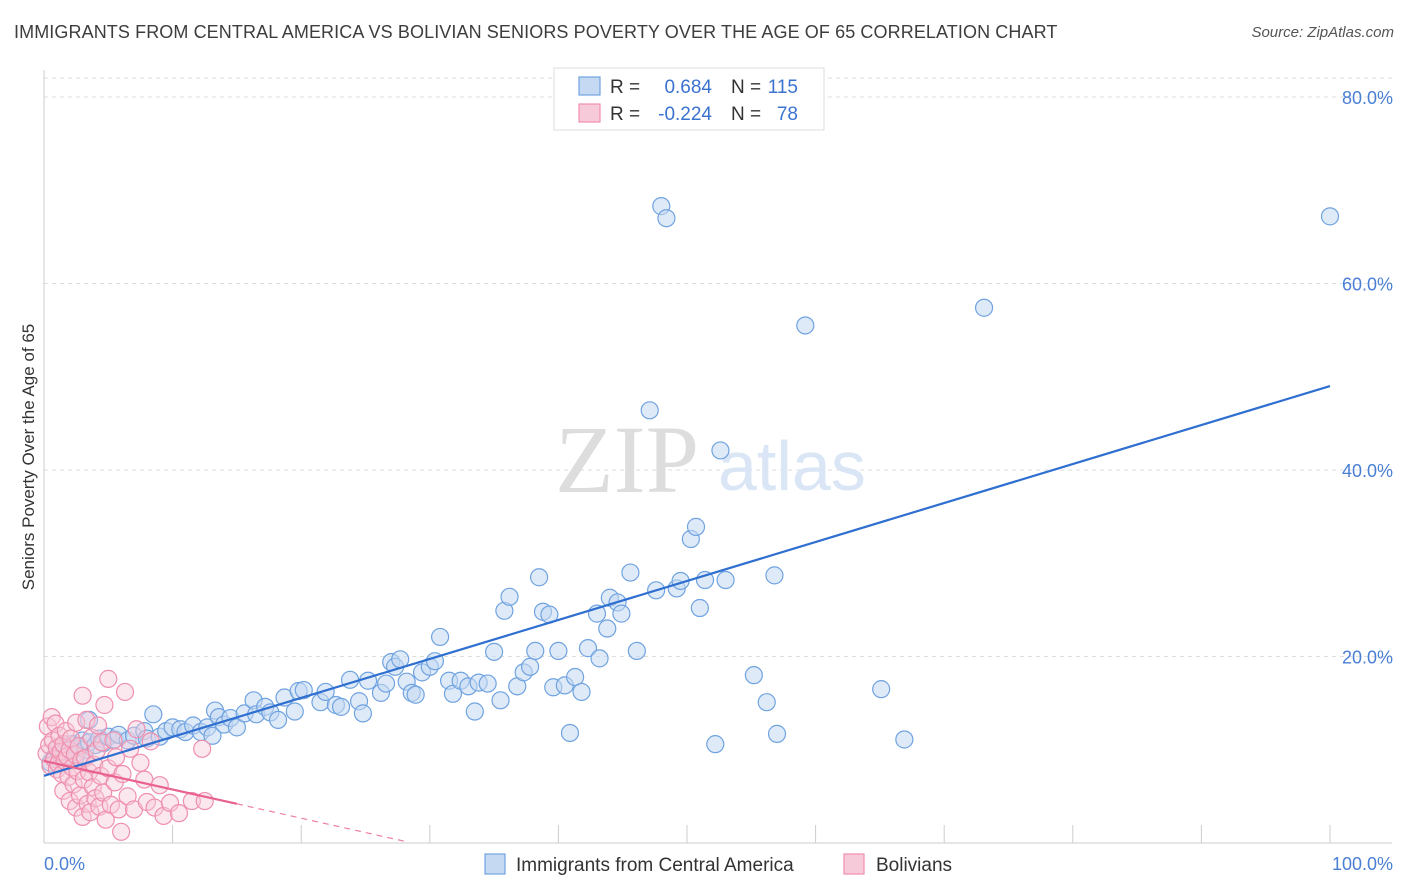 Image resolution: width=1406 pixels, height=892 pixels. What do you see at coordinates (627, 459) in the screenshot?
I see `watermark-zip: ZIP` at bounding box center [627, 459].